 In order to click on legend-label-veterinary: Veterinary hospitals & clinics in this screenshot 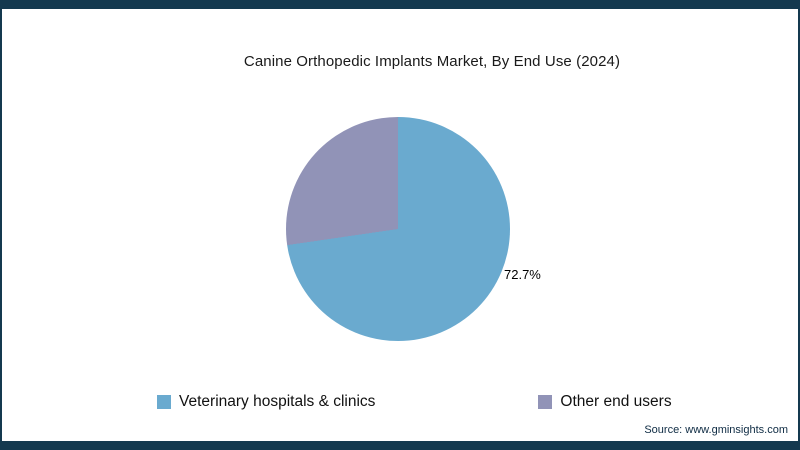, I will do `click(277, 401)`.